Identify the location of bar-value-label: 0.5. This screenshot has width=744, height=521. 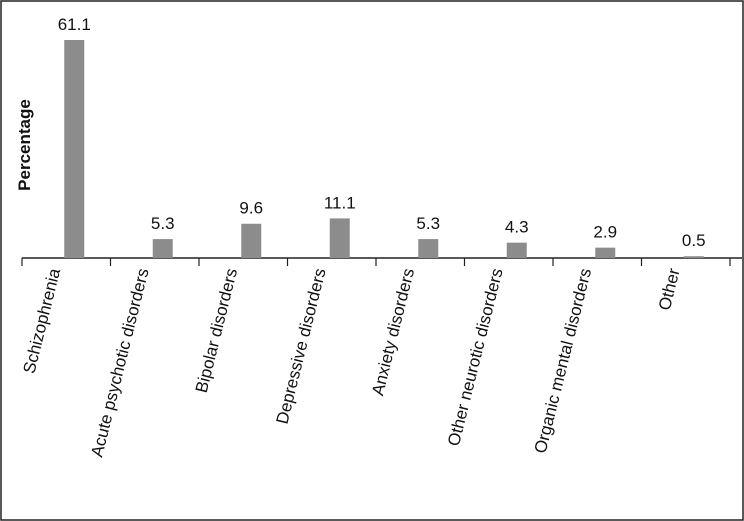
(694, 240).